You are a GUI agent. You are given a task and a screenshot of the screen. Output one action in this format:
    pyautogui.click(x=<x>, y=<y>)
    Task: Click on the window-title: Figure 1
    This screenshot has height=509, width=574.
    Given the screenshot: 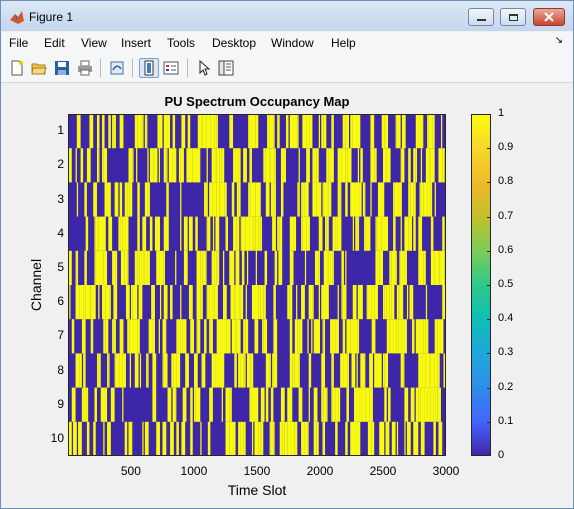 What is the action you would take?
    pyautogui.click(x=51, y=17)
    